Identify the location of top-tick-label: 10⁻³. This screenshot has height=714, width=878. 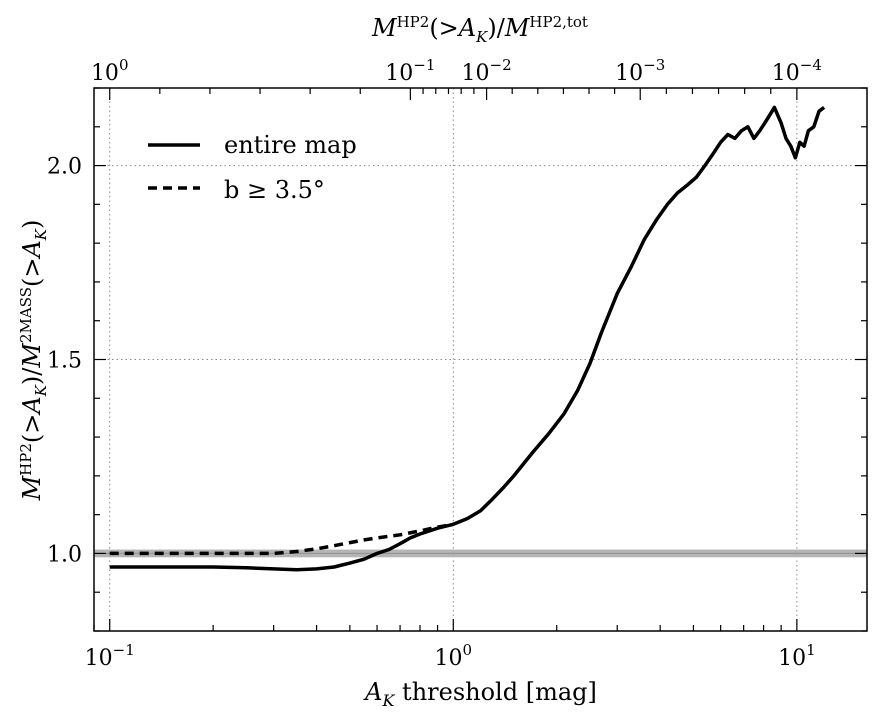
(640, 71).